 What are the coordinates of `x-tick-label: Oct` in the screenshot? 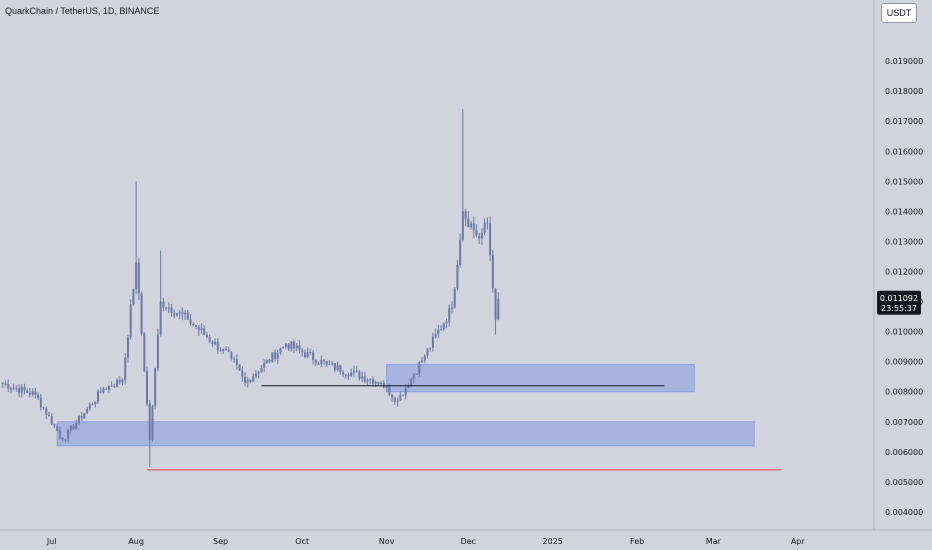 It's located at (302, 541).